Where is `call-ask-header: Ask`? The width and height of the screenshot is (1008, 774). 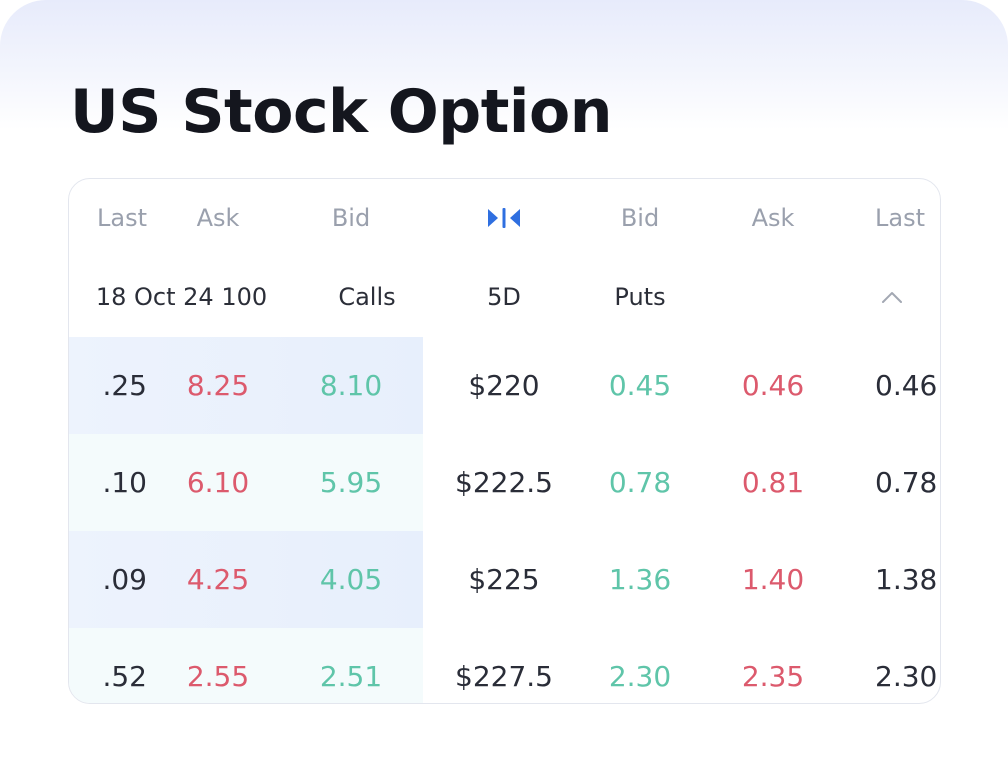 call-ask-header: Ask is located at coordinates (218, 218).